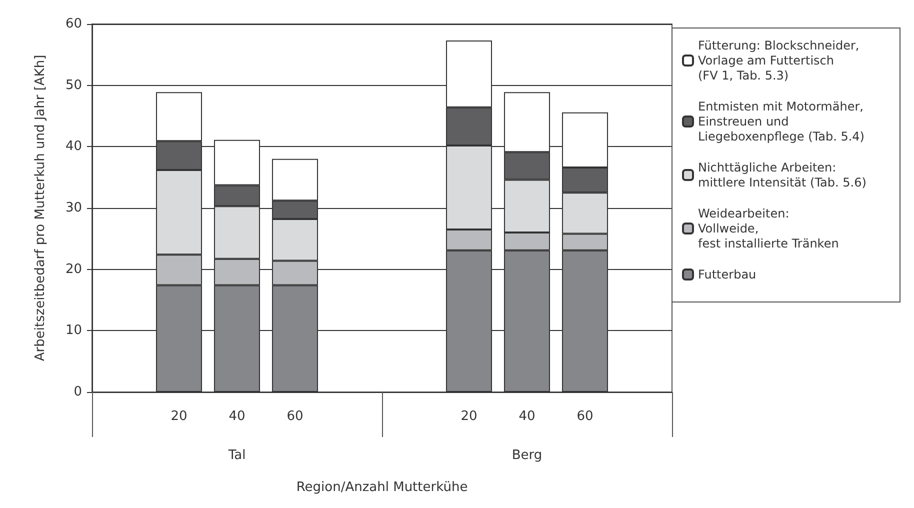 Image resolution: width=914 pixels, height=508 pixels. Describe the element at coordinates (73, 146) in the screenshot. I see `y-tick-label: 40` at that location.